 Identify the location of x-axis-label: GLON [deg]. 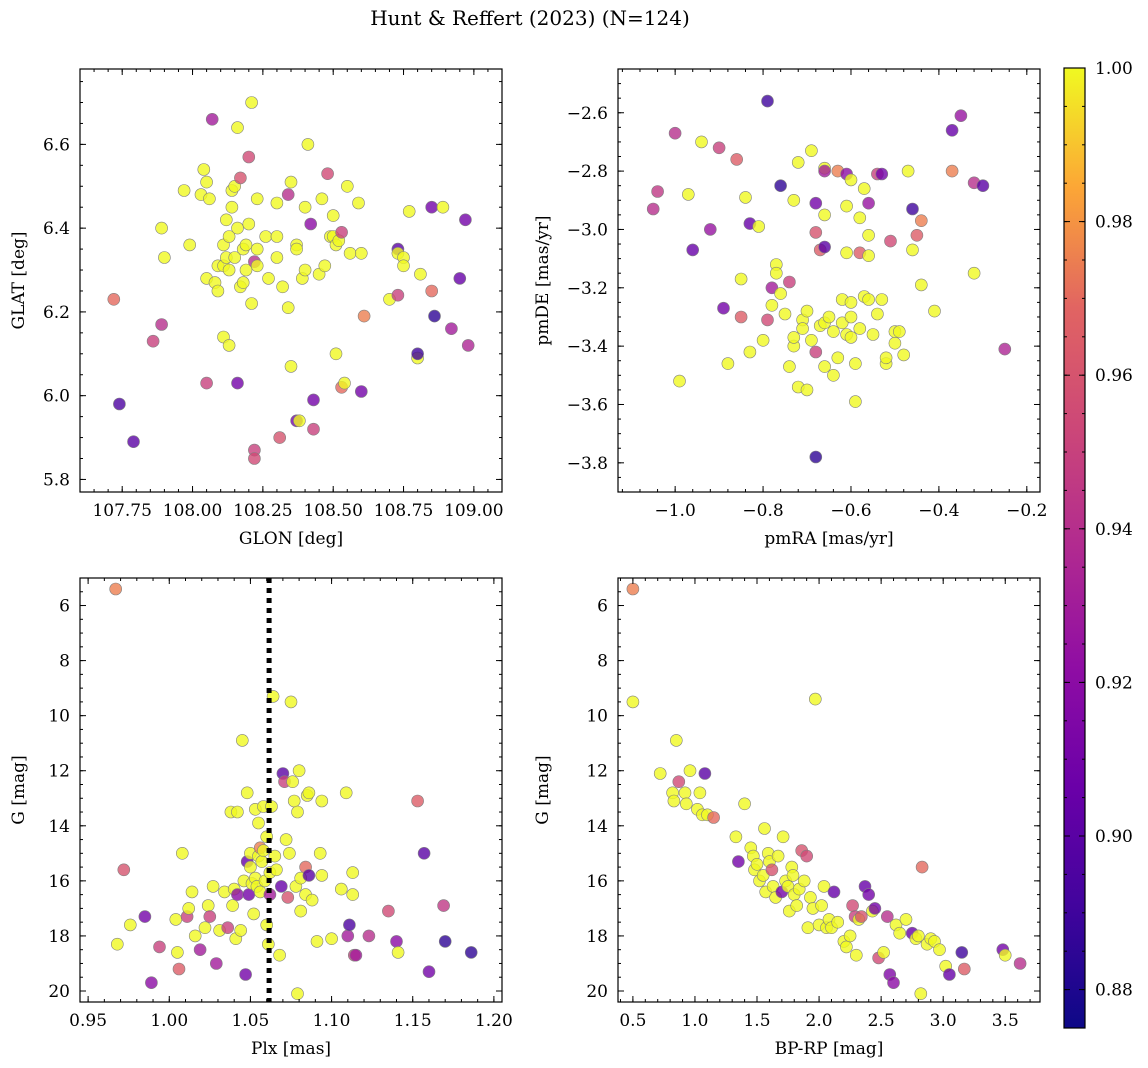
(291, 539).